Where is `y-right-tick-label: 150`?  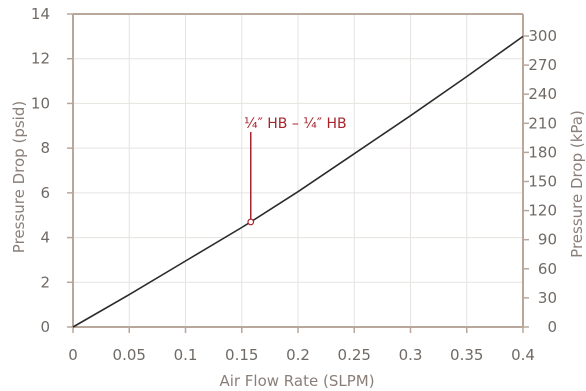 y-right-tick-label: 150 is located at coordinates (542, 182).